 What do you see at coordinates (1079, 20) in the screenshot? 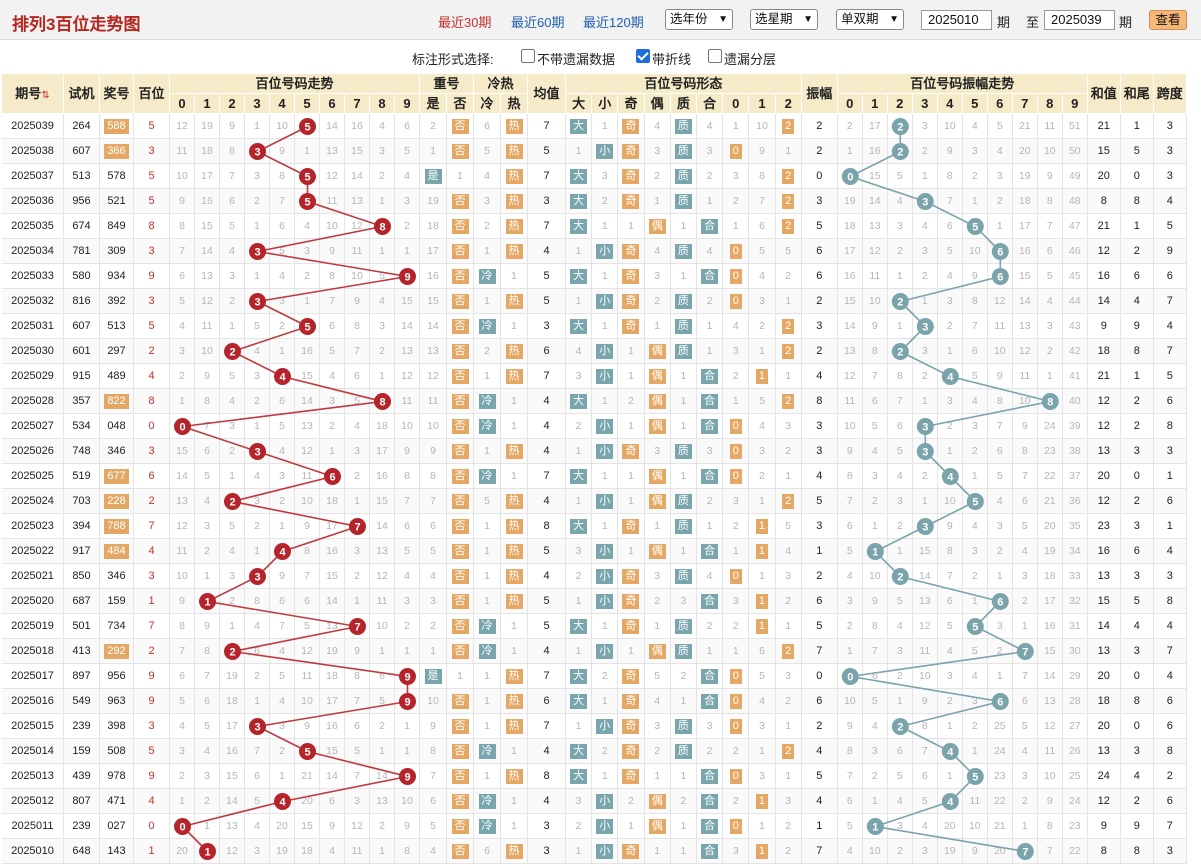
I see `to-issue-input: 2025039` at bounding box center [1079, 20].